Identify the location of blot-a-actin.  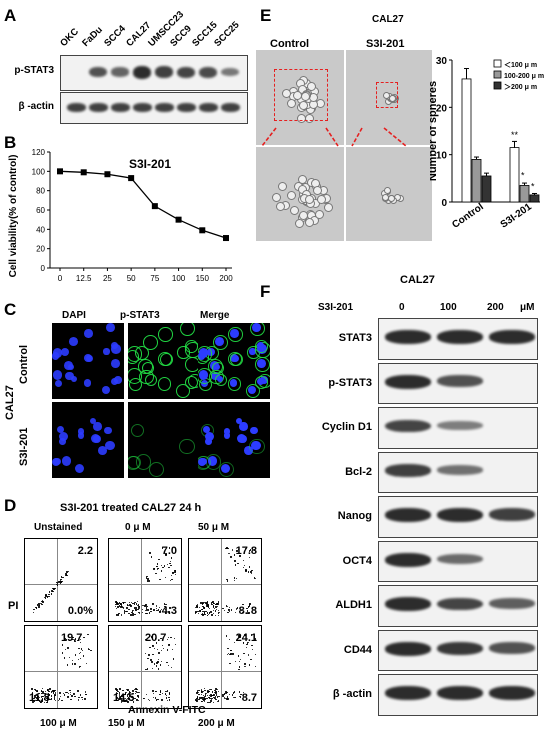
(154, 108).